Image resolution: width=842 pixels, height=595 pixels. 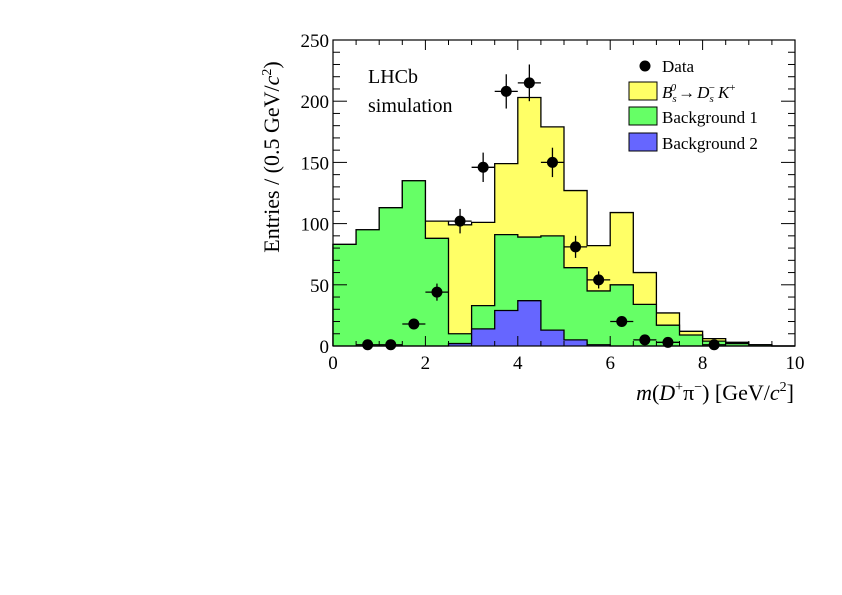 What do you see at coordinates (703, 363) in the screenshot?
I see `x-tick-label: 8` at bounding box center [703, 363].